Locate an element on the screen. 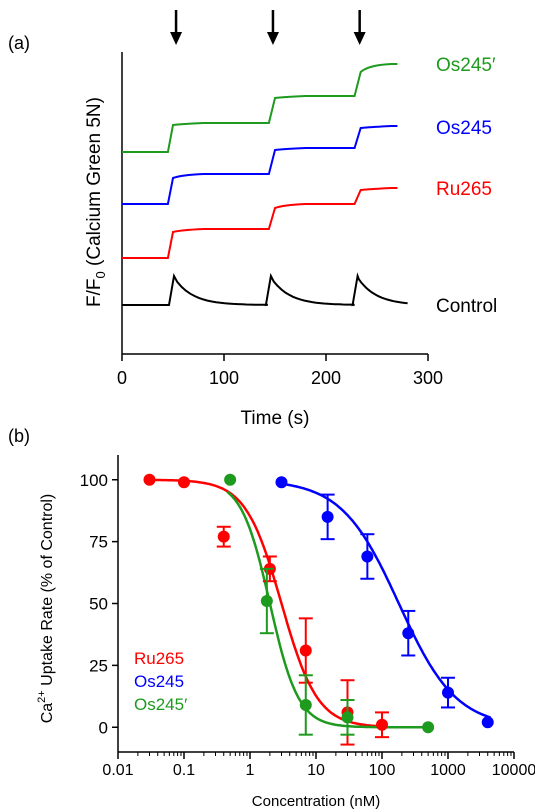 The height and width of the screenshot is (810, 535). y-axis-title: F/F0 (Calcium Green 5N) is located at coordinates (96, 202).